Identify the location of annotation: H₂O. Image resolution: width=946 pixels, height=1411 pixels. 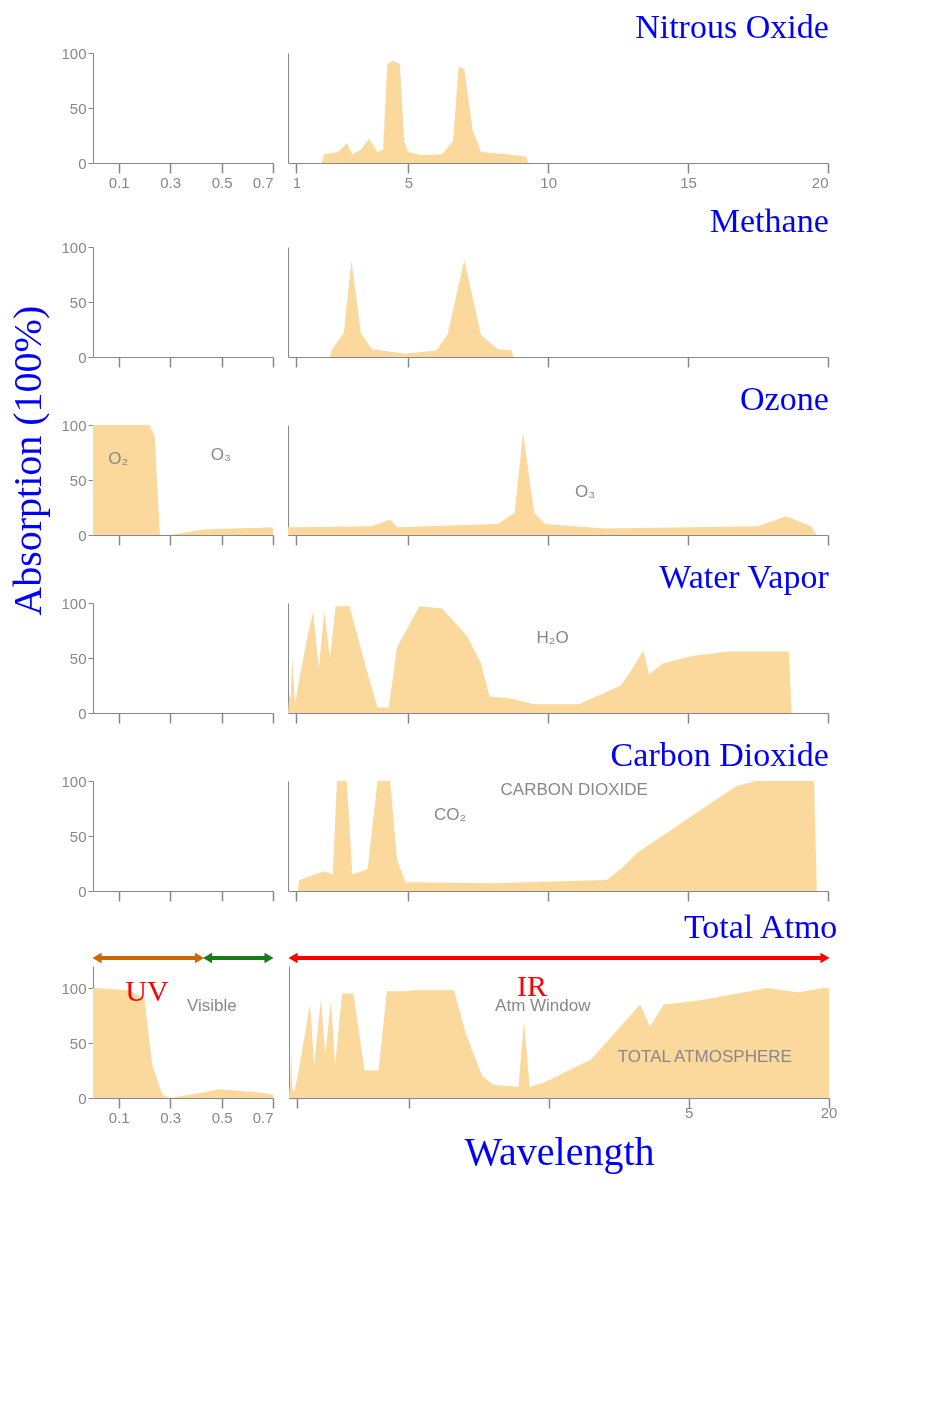
(552, 638).